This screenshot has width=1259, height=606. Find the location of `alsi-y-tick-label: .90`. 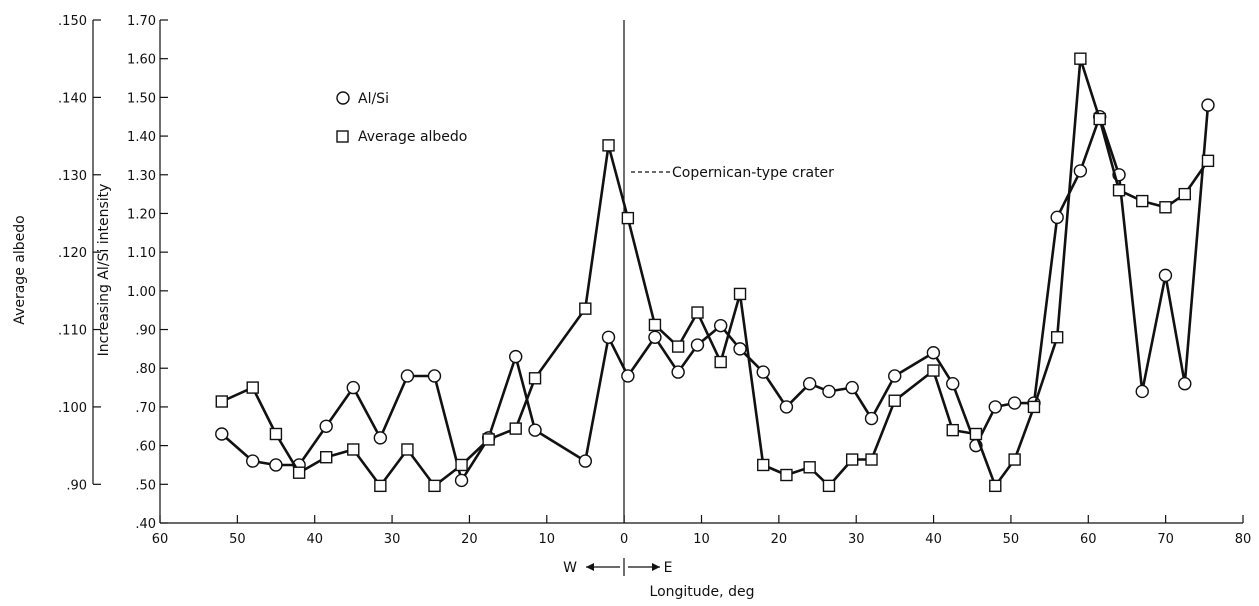

alsi-y-tick-label: .90 is located at coordinates (145, 331).